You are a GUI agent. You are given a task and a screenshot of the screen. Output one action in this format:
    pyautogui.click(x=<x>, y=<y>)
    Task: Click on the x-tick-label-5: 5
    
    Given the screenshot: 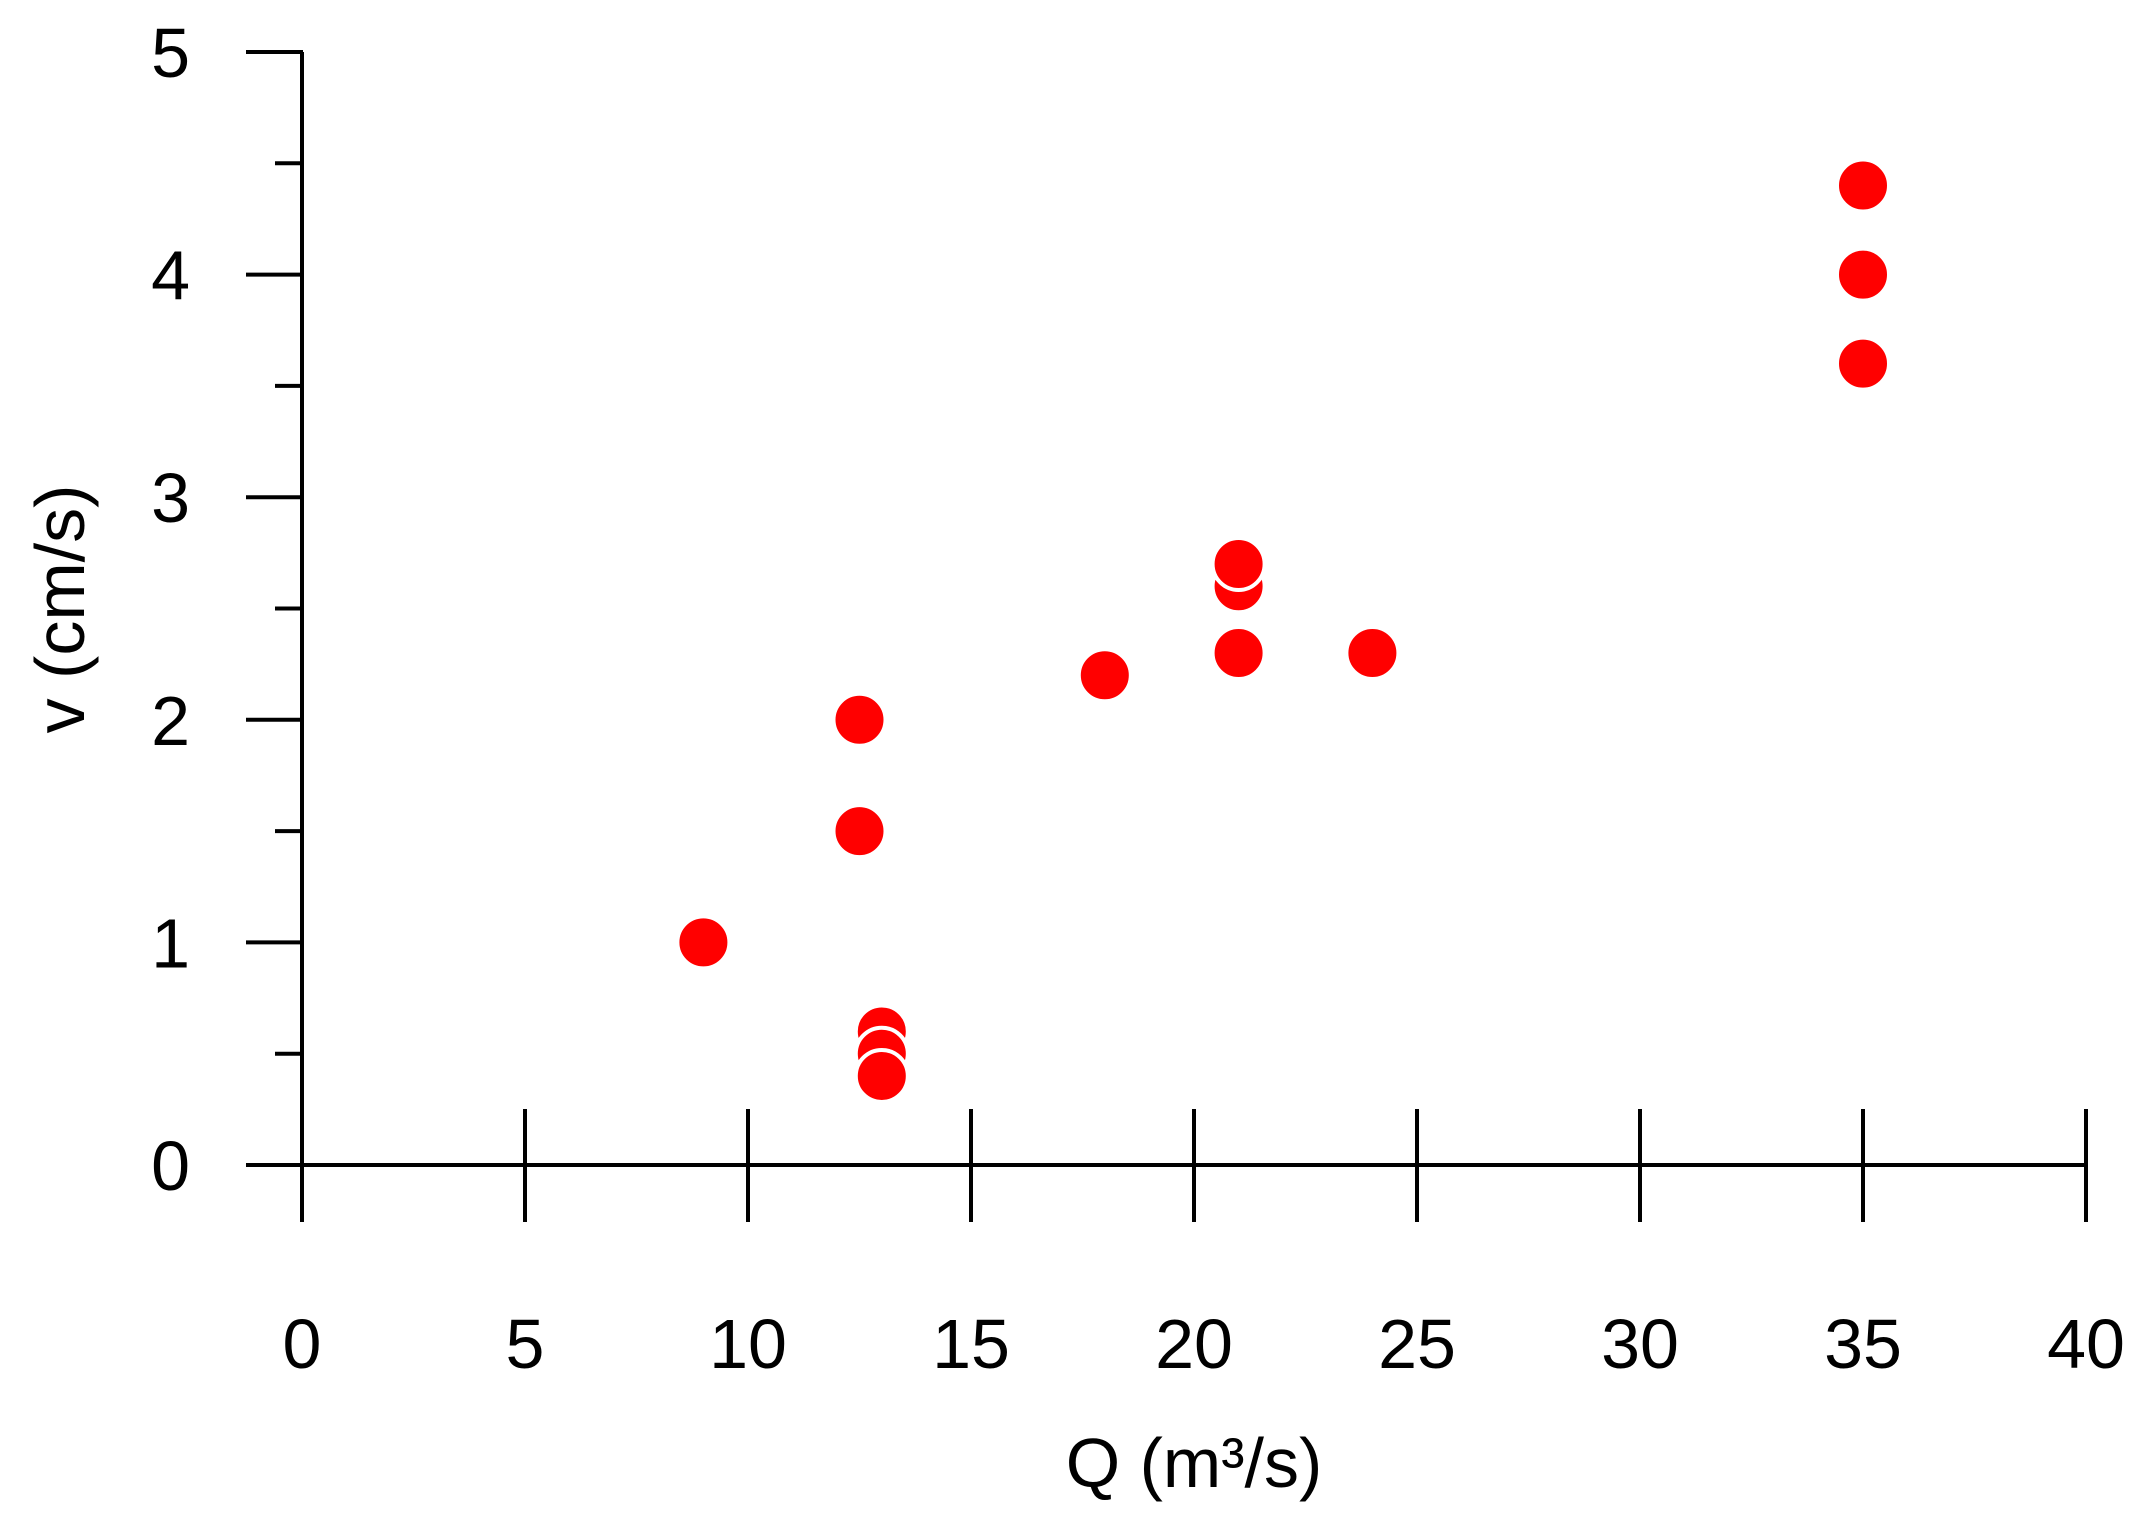 What is the action you would take?
    pyautogui.click(x=525, y=1344)
    